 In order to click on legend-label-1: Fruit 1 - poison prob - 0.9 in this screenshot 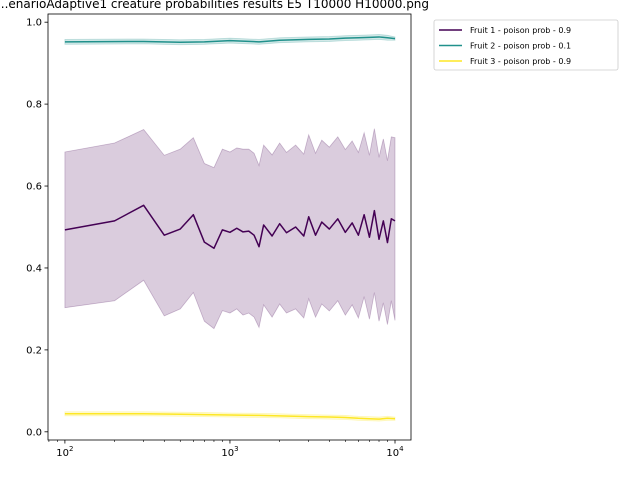, I will do `click(520, 30)`.